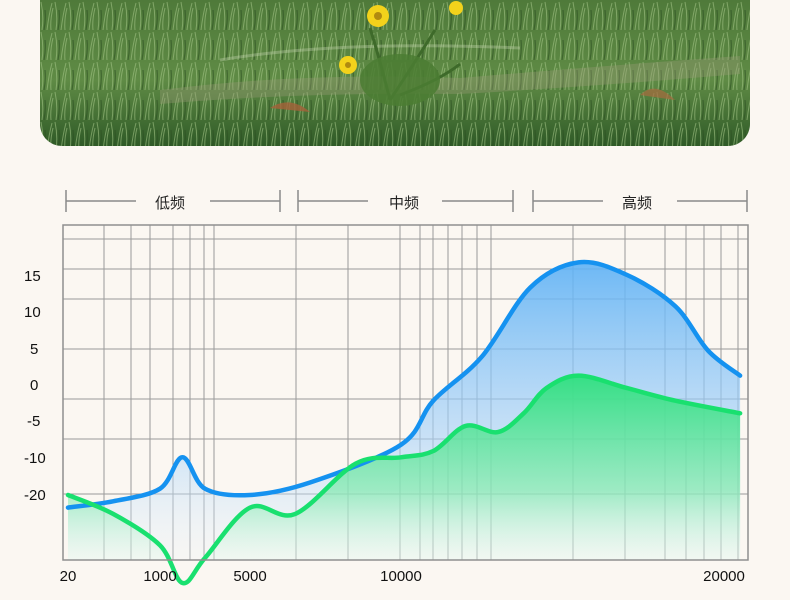 The image size is (790, 600). Describe the element at coordinates (401, 576) in the screenshot. I see `x-tick-label: 10000` at that location.